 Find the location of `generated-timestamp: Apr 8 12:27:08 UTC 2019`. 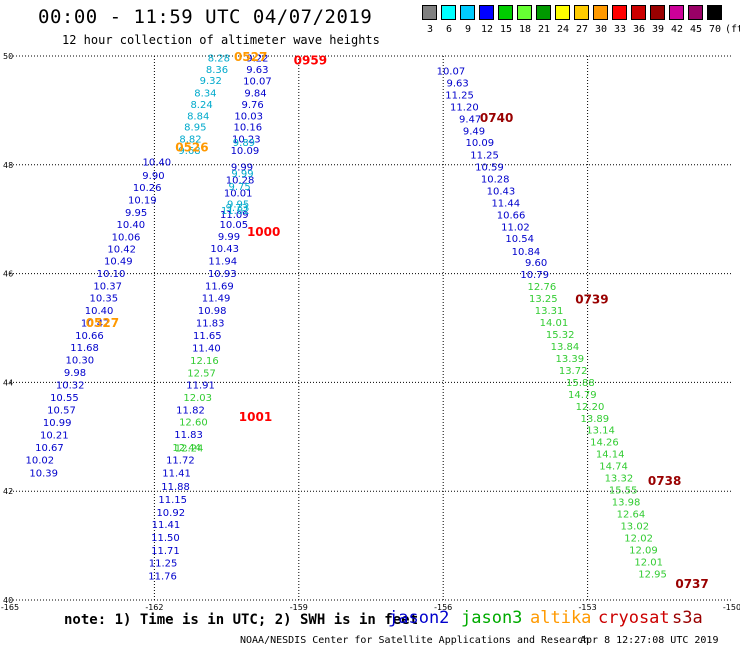

generated-timestamp: Apr 8 12:27:08 UTC 2019 is located at coordinates (649, 640).